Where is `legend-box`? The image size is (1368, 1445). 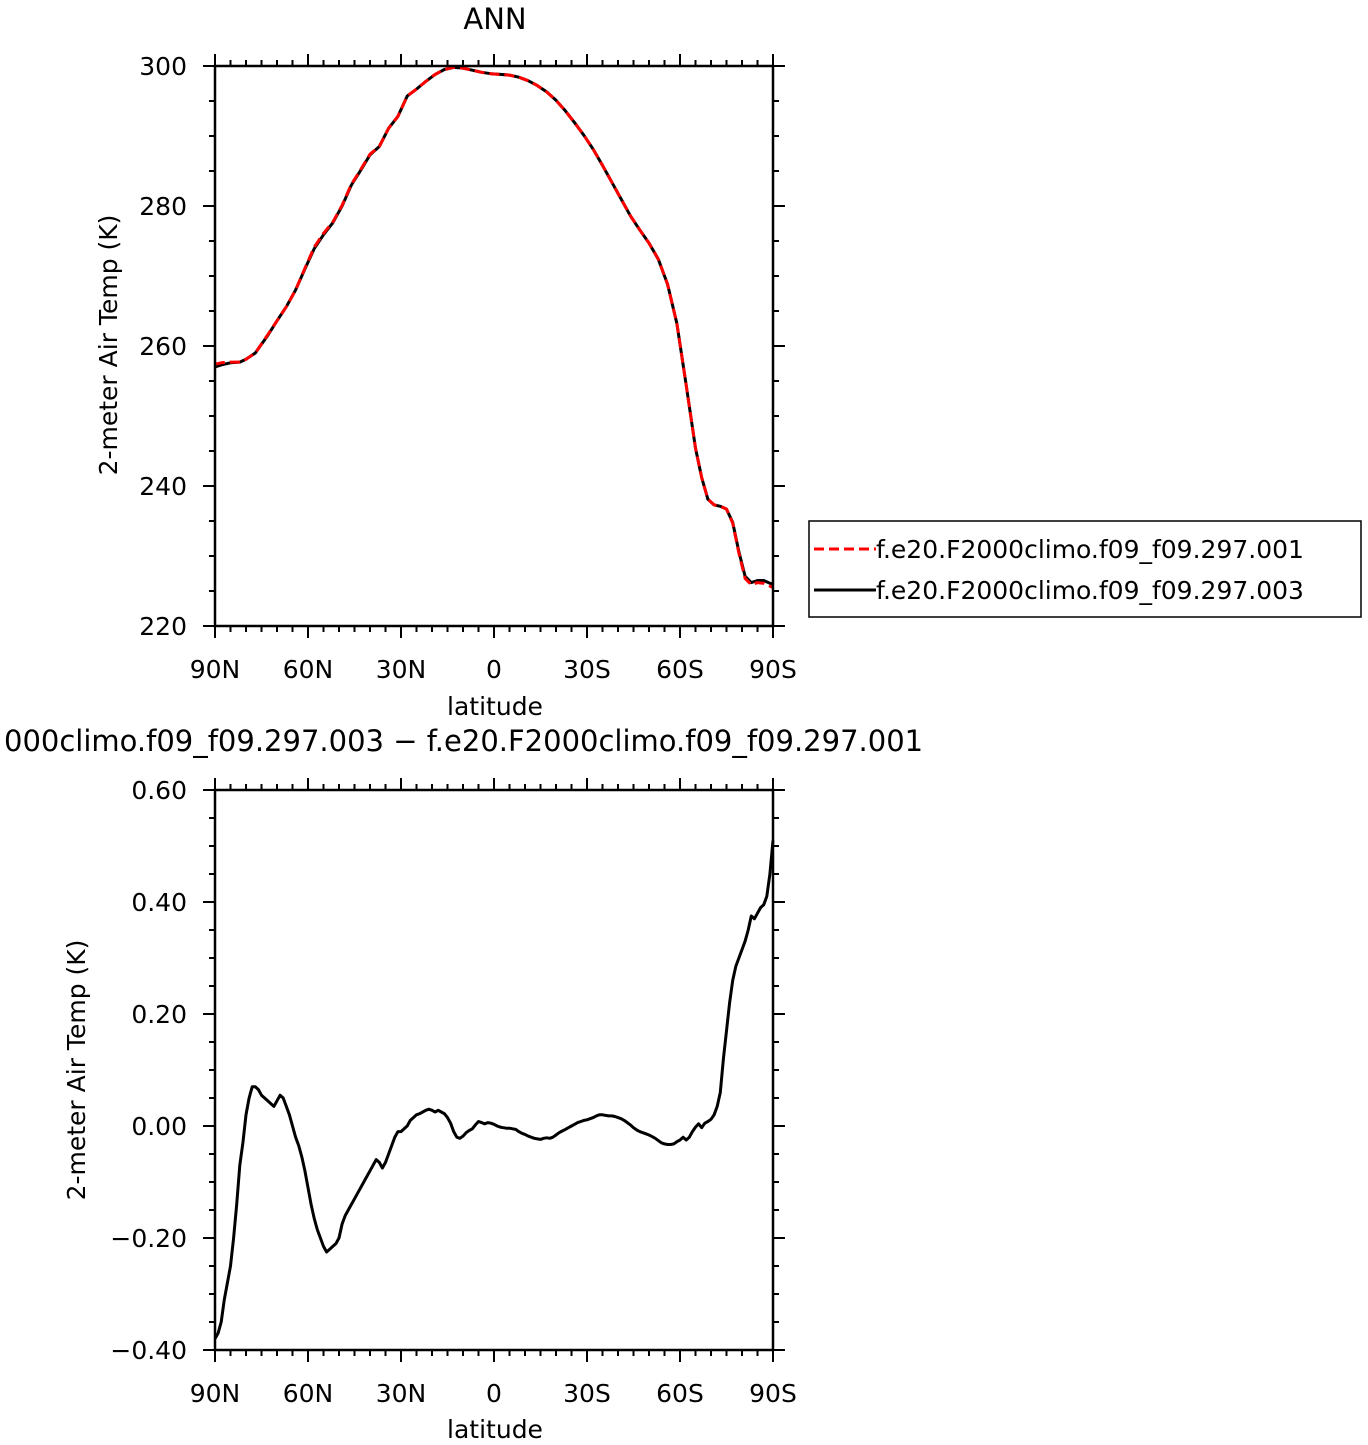 legend-box is located at coordinates (1085, 569).